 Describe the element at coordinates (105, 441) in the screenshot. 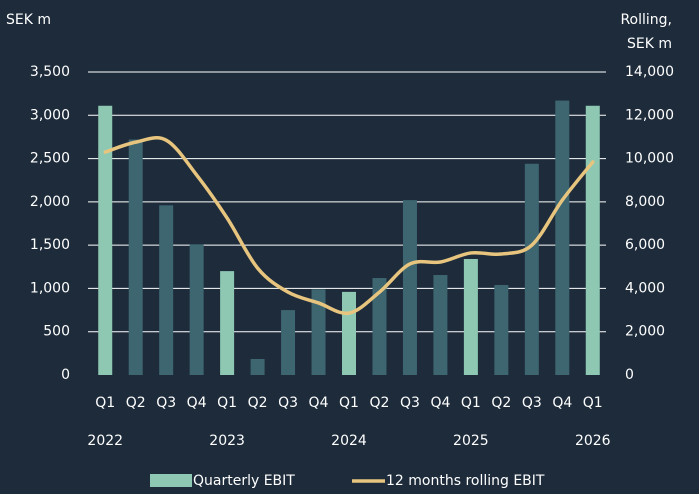

I see `year-label: 2022` at that location.